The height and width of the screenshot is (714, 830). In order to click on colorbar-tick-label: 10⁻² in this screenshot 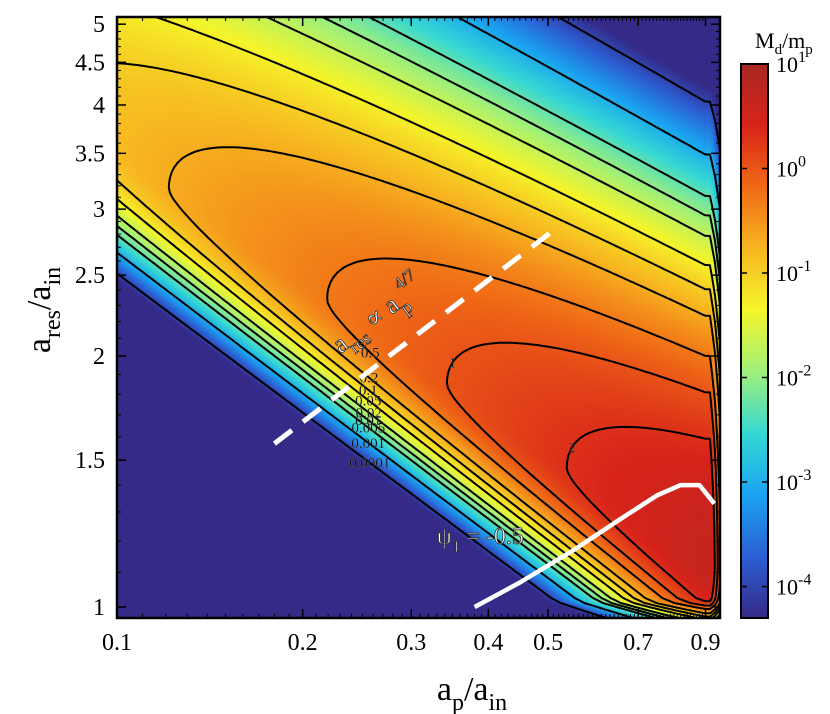, I will do `click(793, 377)`.